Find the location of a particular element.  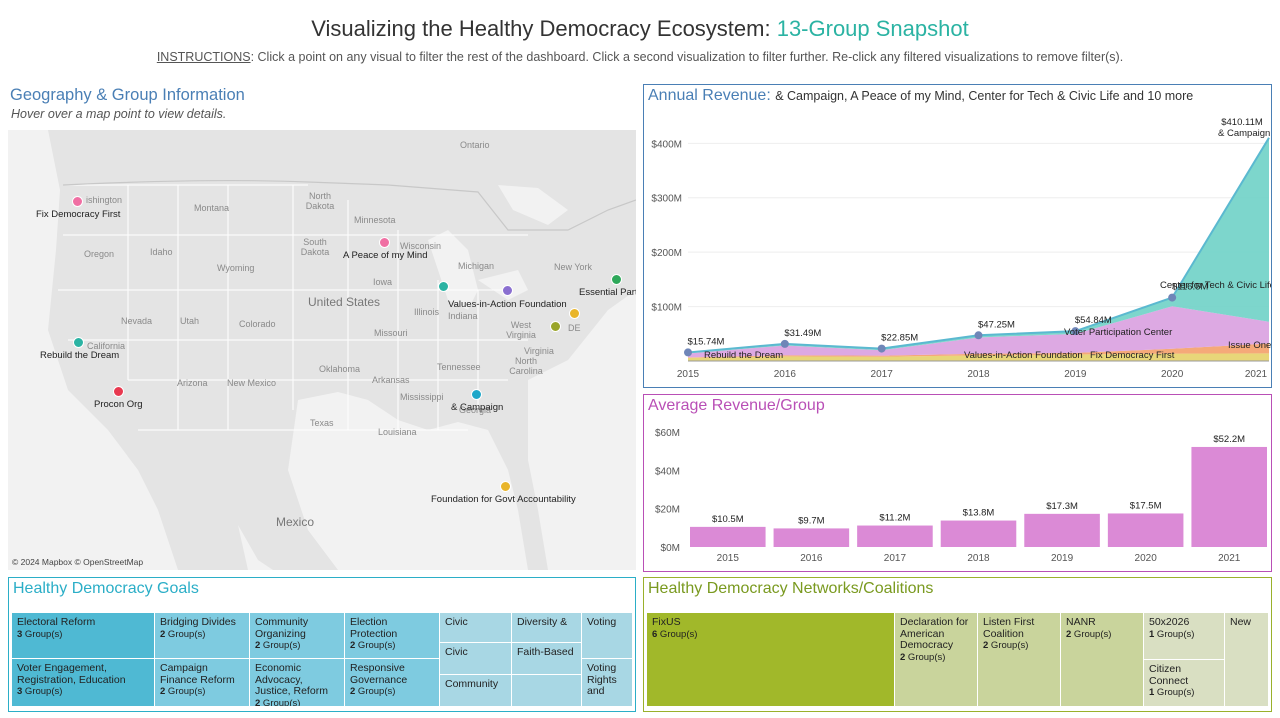

goal-cell: Community Organizing 2 Group(s) is located at coordinates (297, 636).